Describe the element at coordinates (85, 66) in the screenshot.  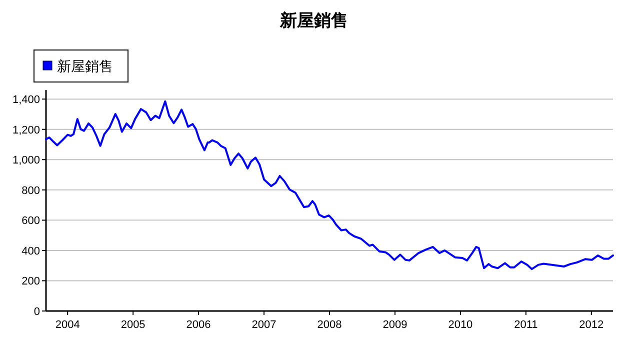
I see `legend-label: 新屋銷售` at that location.